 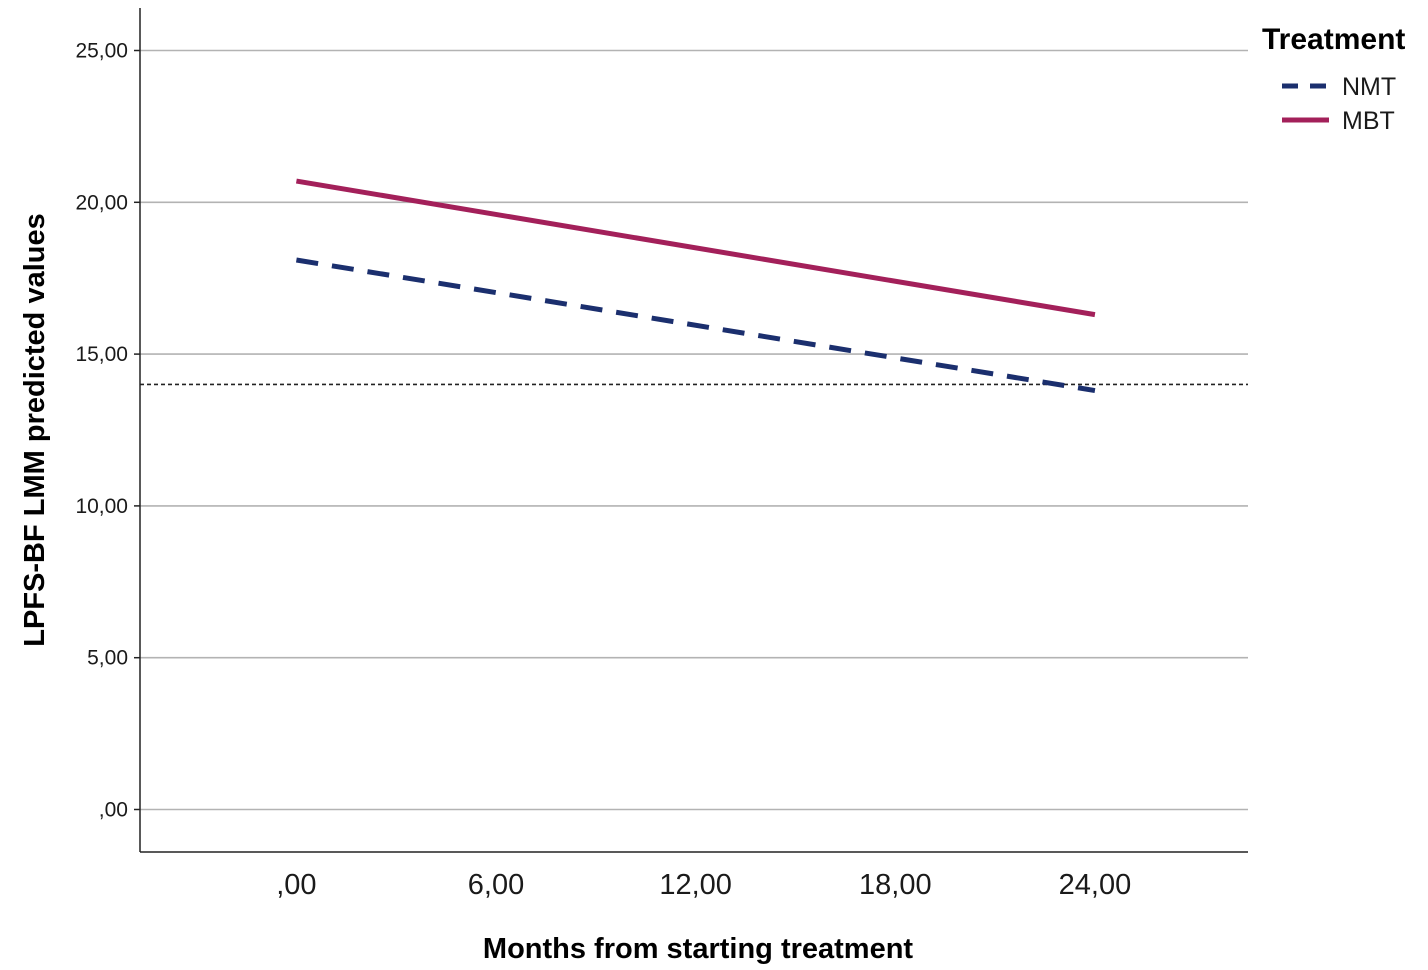 I want to click on series-line-nmt, so click(x=695, y=325).